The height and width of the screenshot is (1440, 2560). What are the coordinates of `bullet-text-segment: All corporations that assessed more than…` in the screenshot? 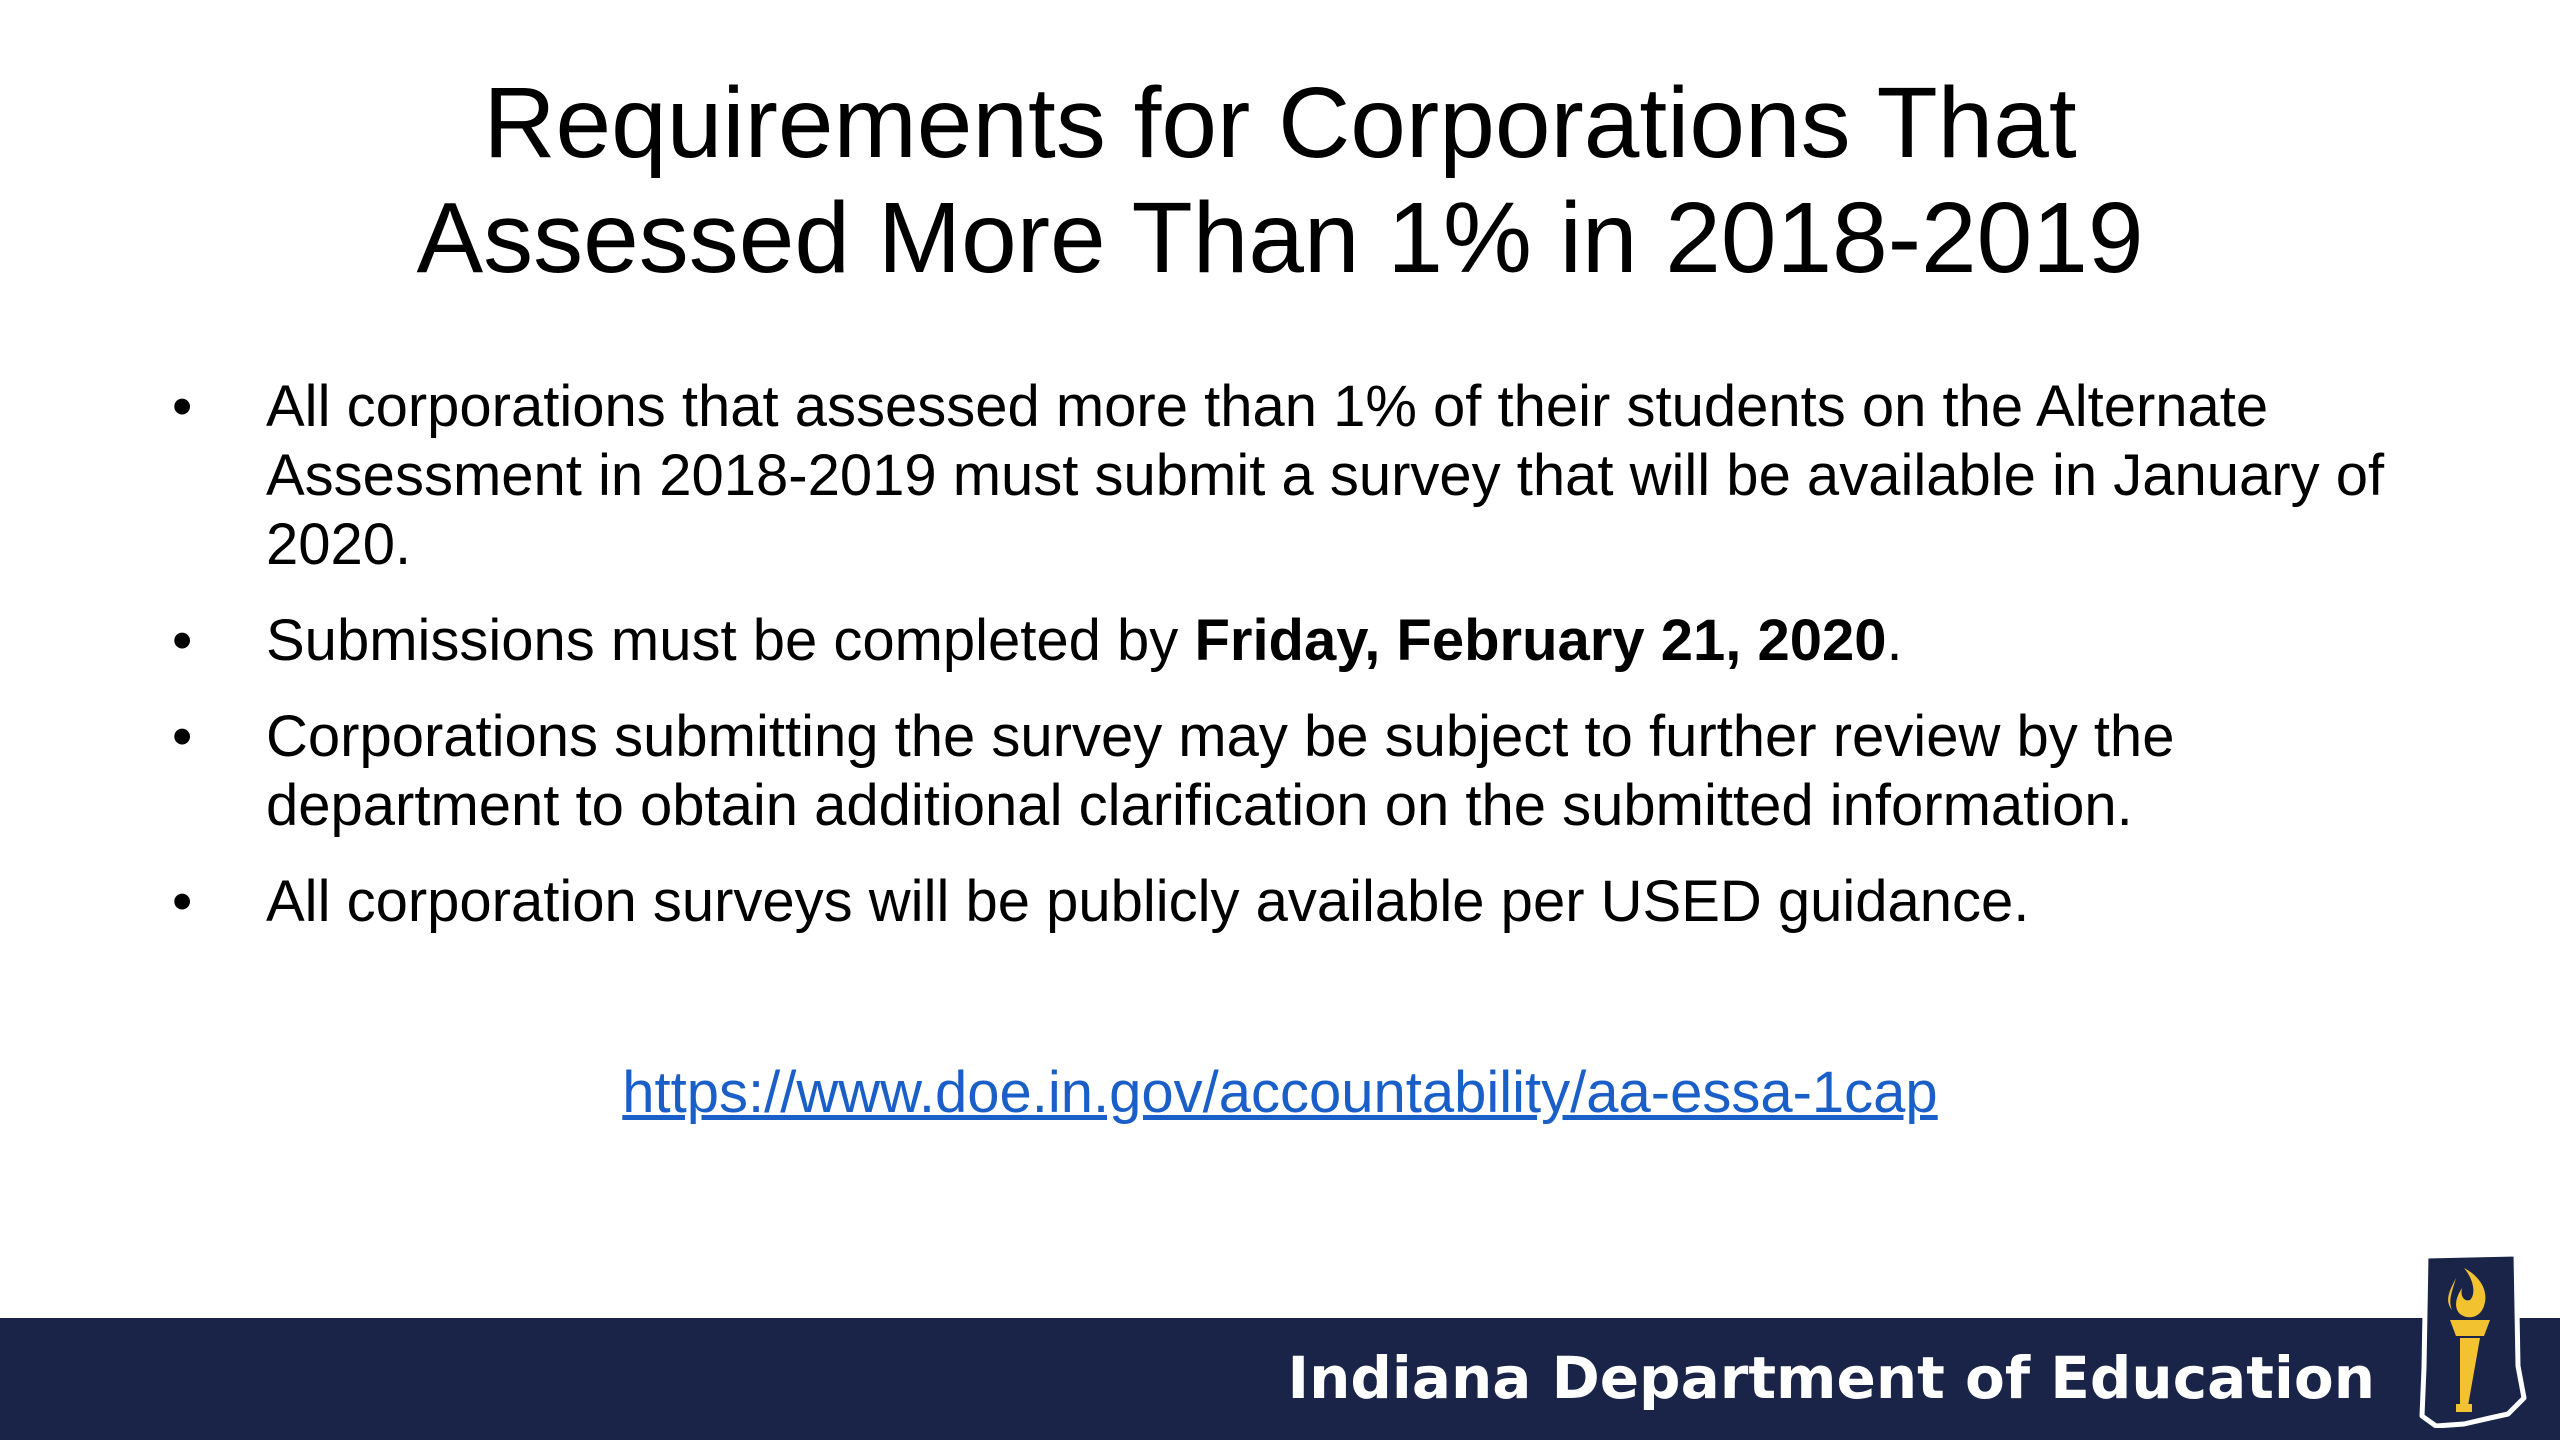 It's located at (1325, 475).